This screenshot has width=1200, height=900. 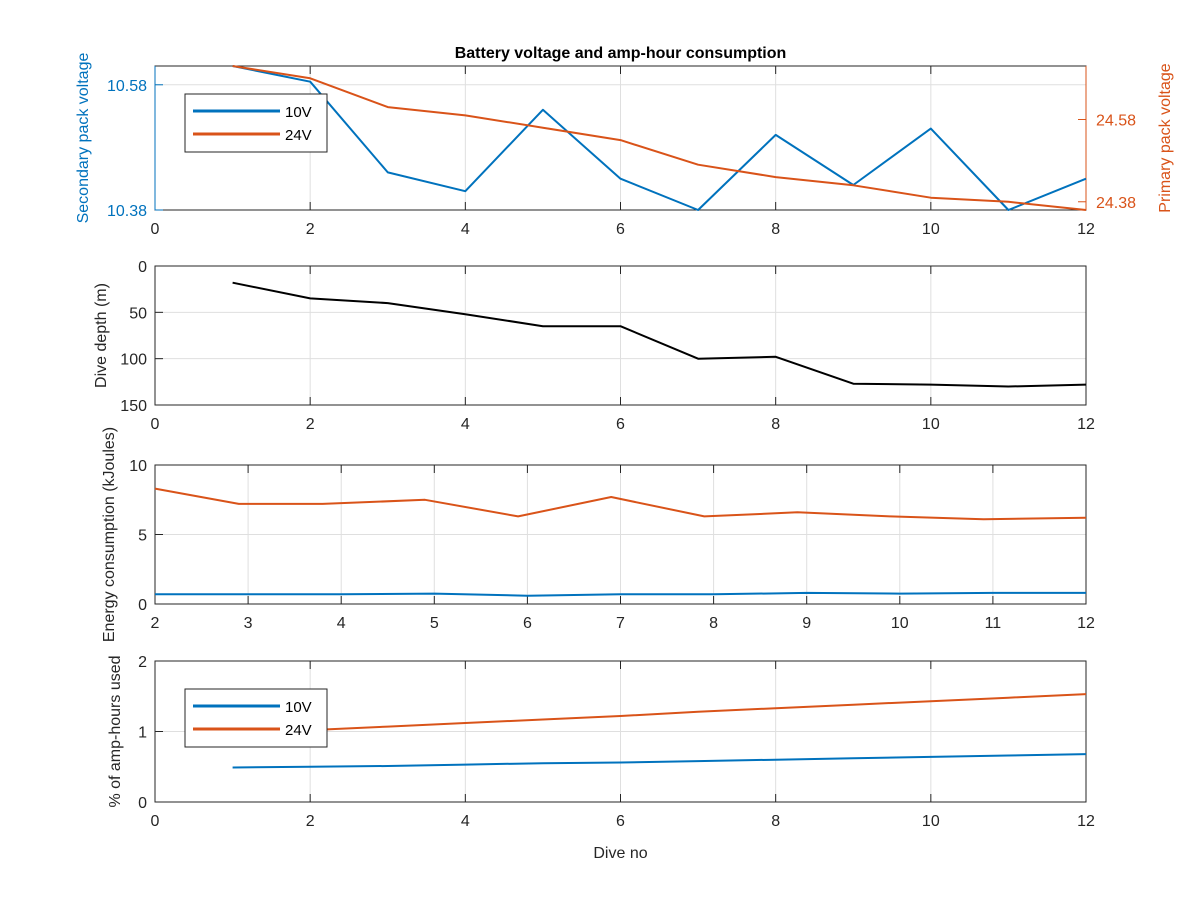 What do you see at coordinates (142, 733) in the screenshot?
I see `y-tick-label: 1` at bounding box center [142, 733].